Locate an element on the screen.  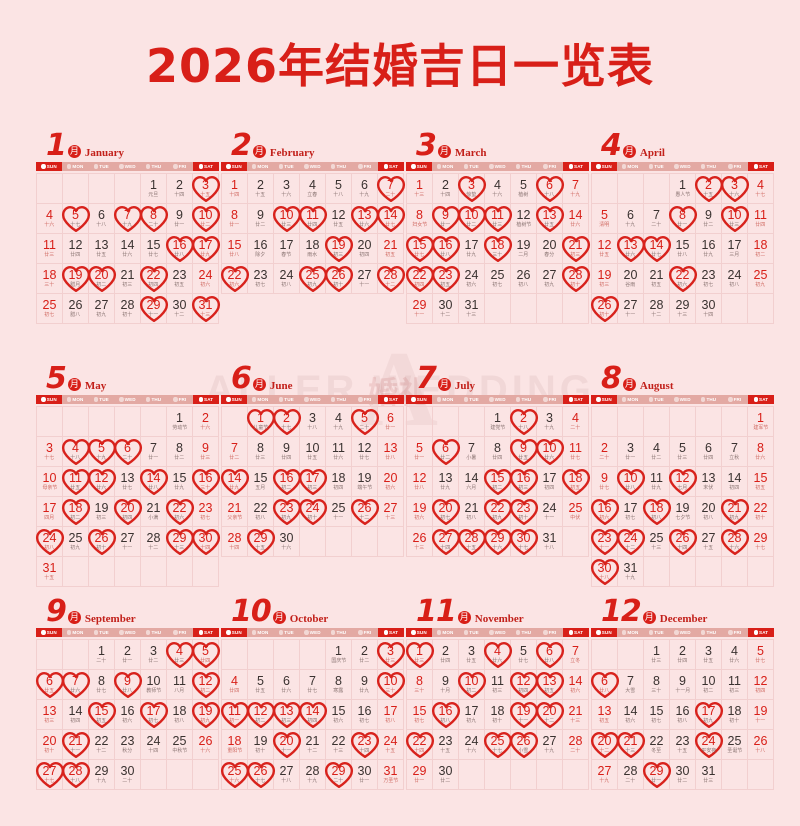
lunar-label: 十四 is located at coordinates (419, 750).